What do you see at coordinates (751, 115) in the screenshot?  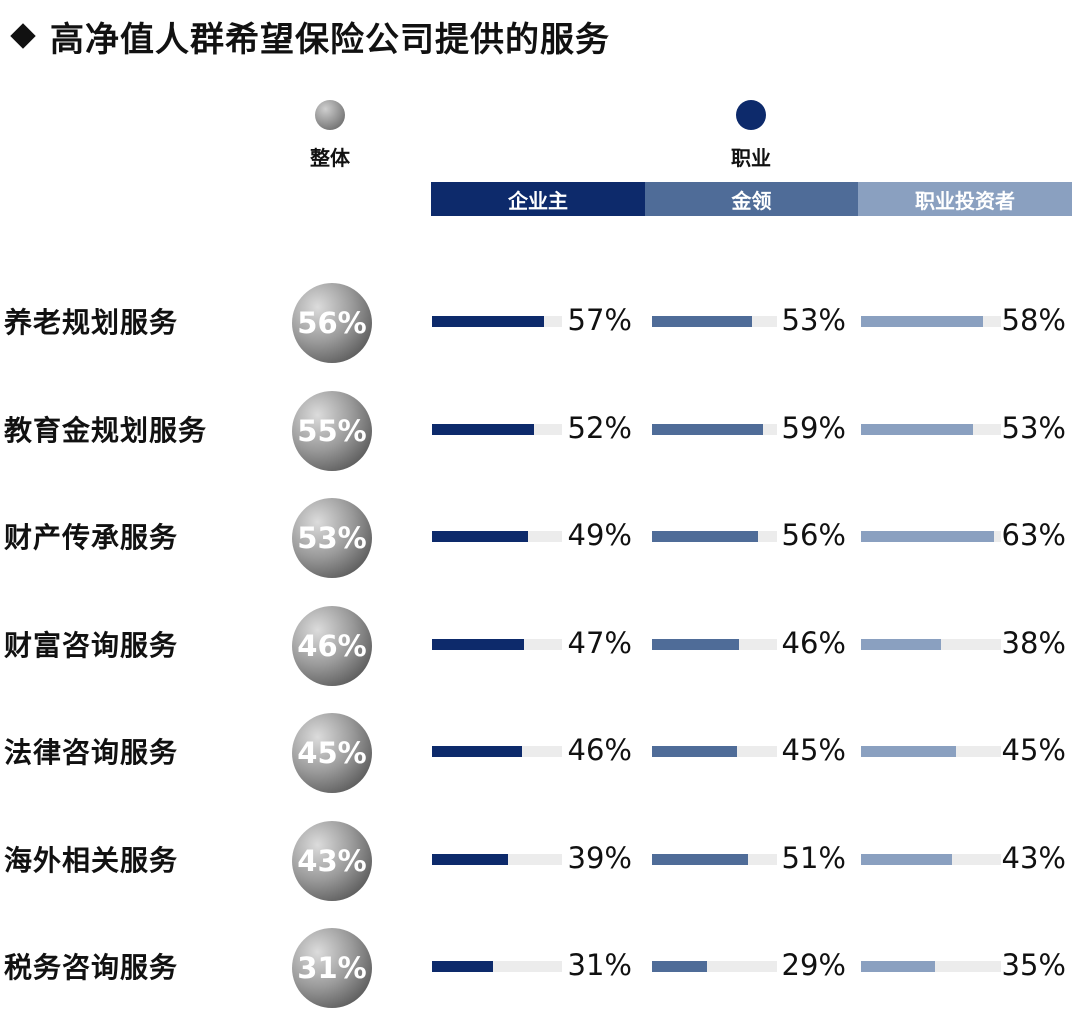 I see `legend-occupation-dot` at bounding box center [751, 115].